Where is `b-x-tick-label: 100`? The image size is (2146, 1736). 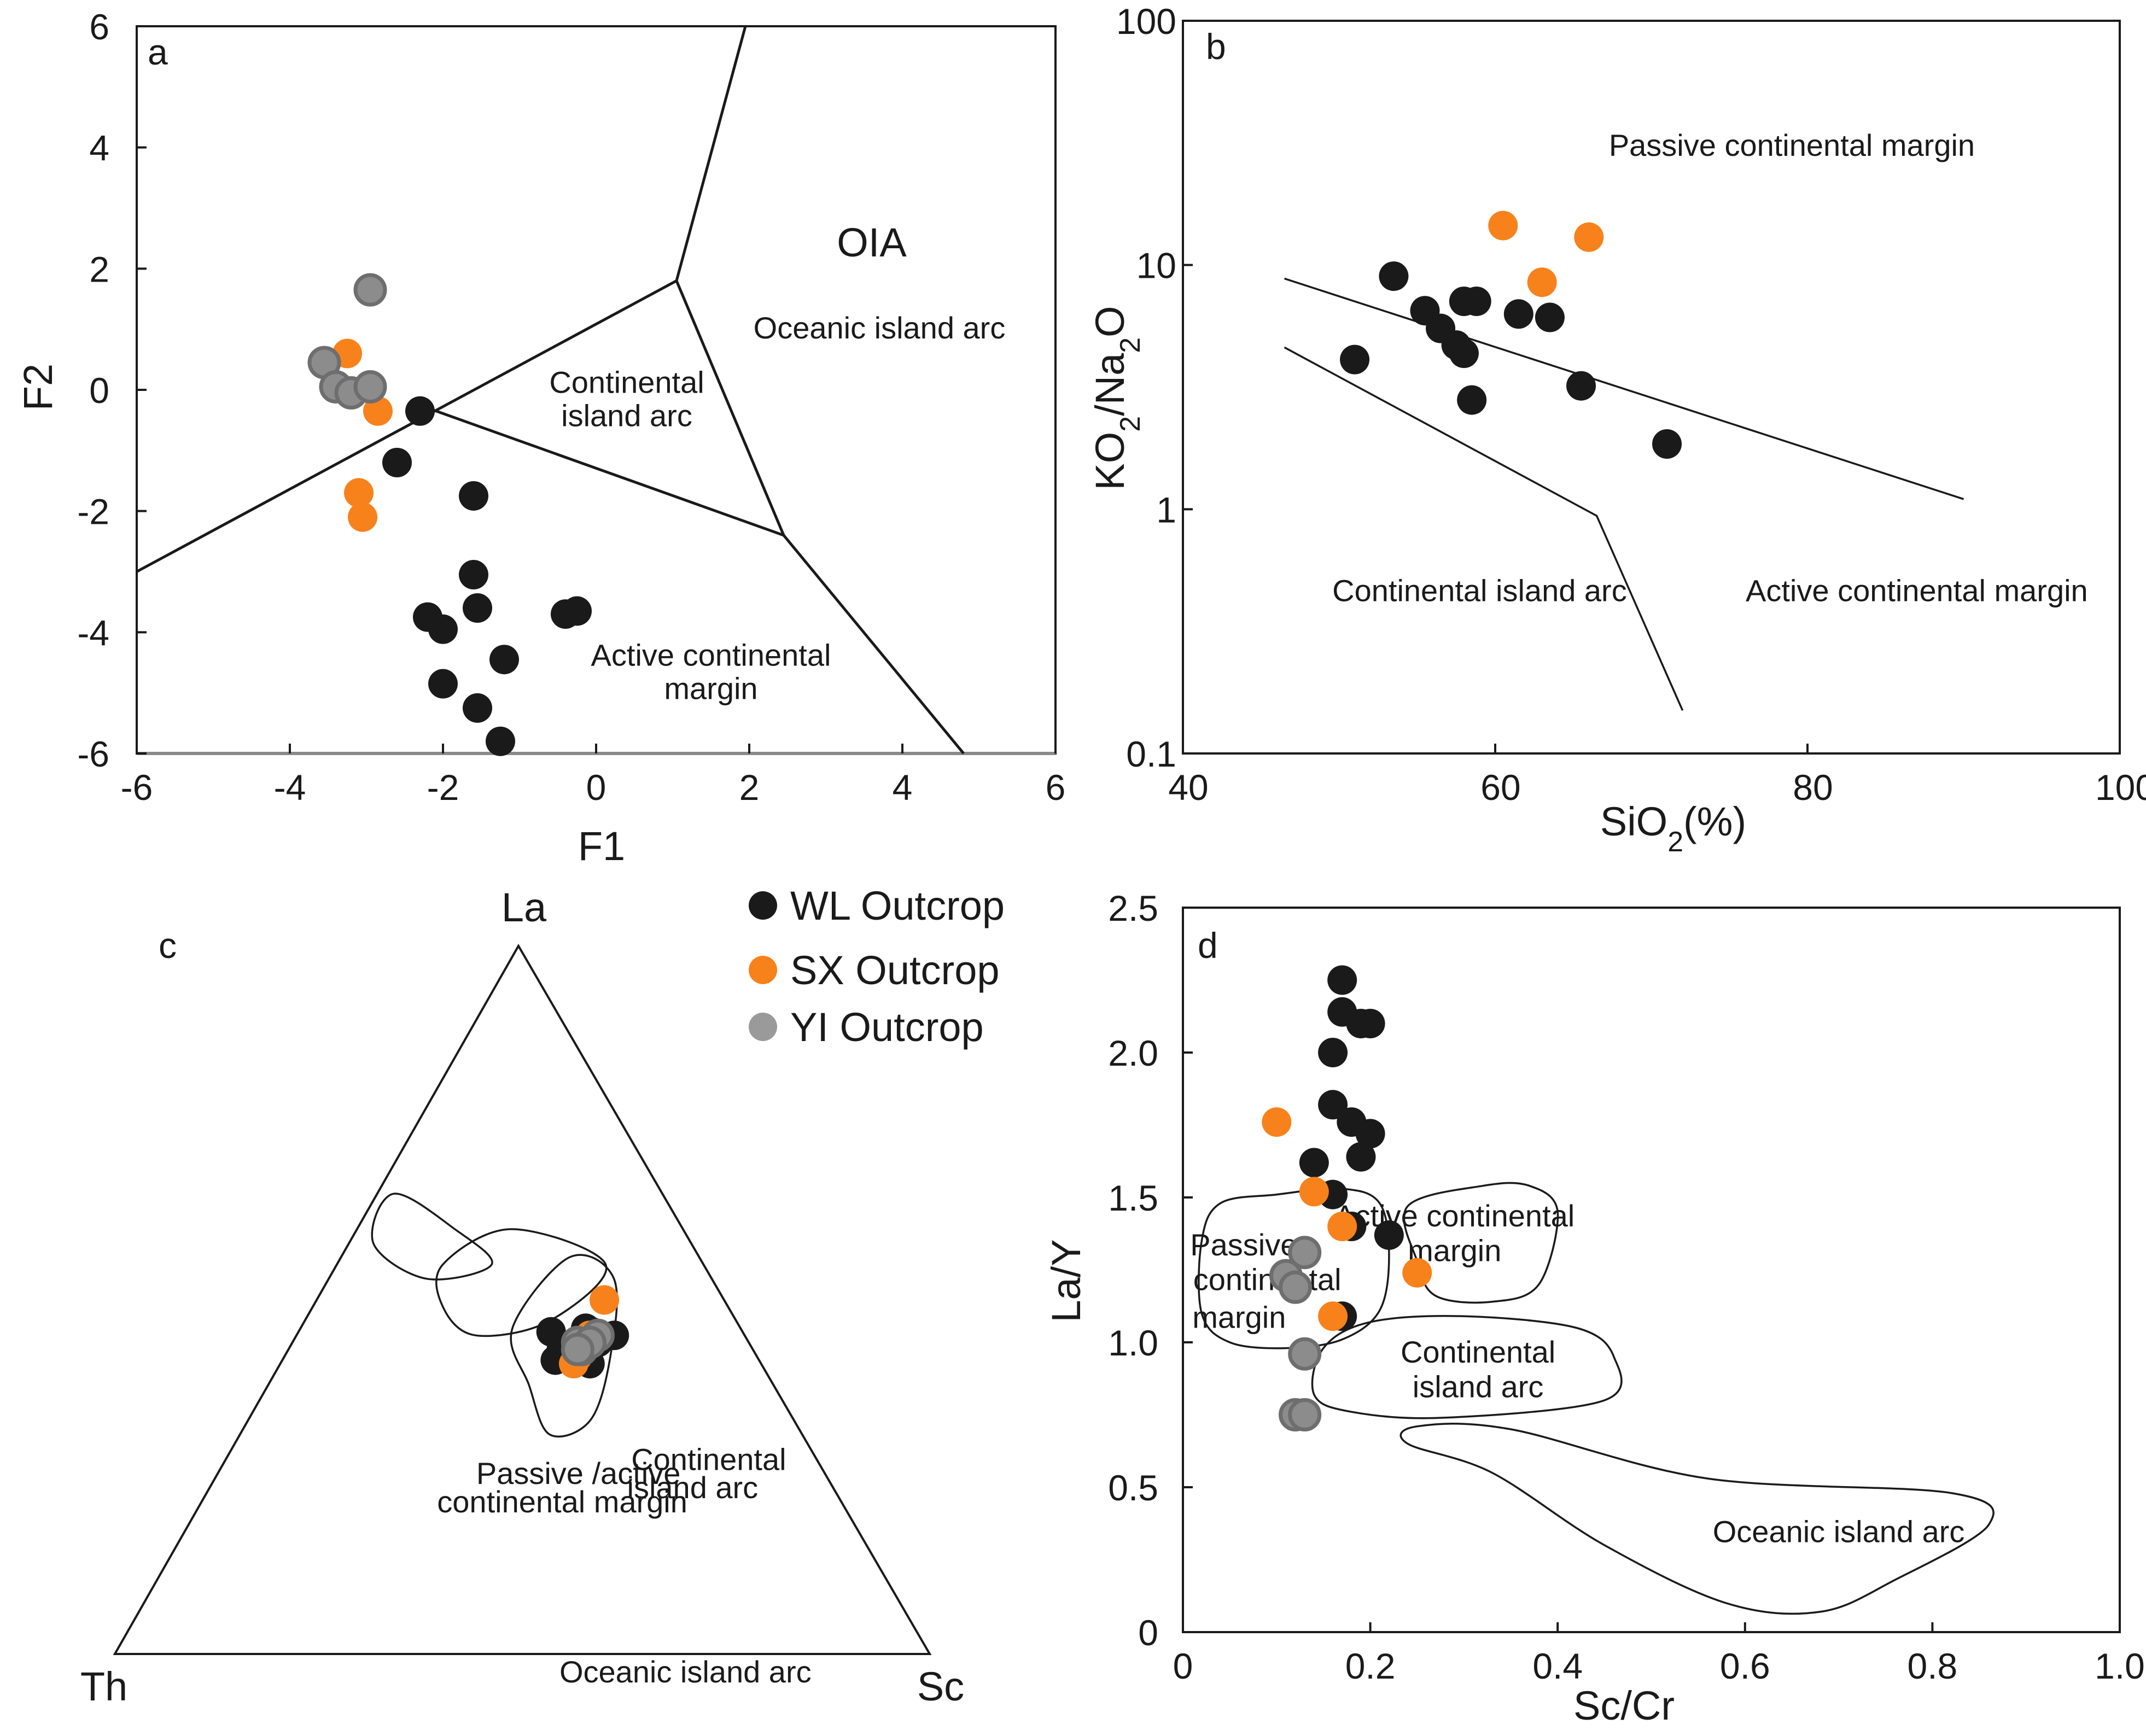 b-x-tick-label: 100 is located at coordinates (2120, 787).